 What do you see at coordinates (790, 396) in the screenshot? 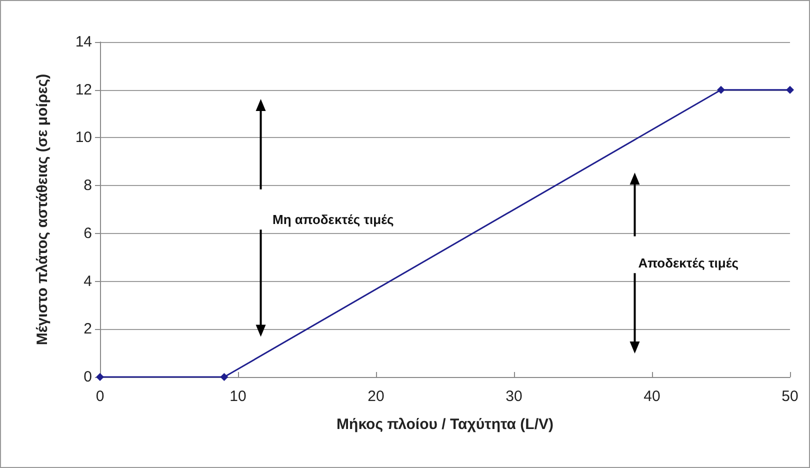
I see `x-tick-label: 50` at bounding box center [790, 396].